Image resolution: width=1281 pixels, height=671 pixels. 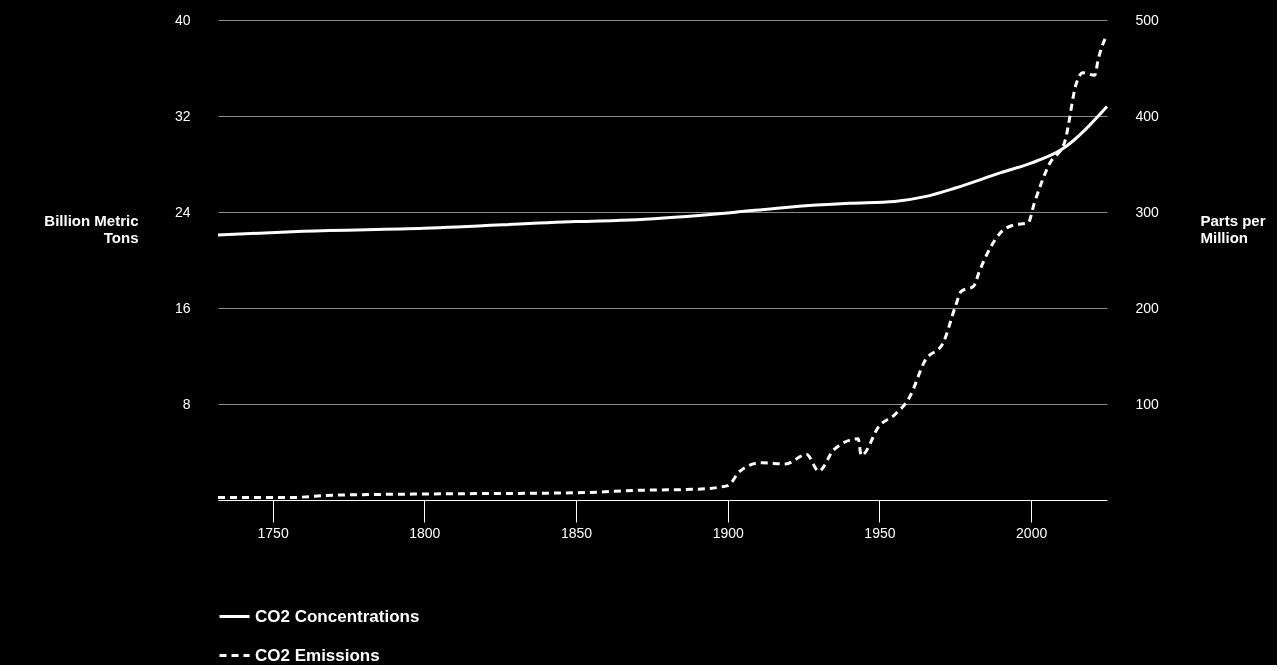 What do you see at coordinates (182, 115) in the screenshot?
I see `y-tick-label: 32` at bounding box center [182, 115].